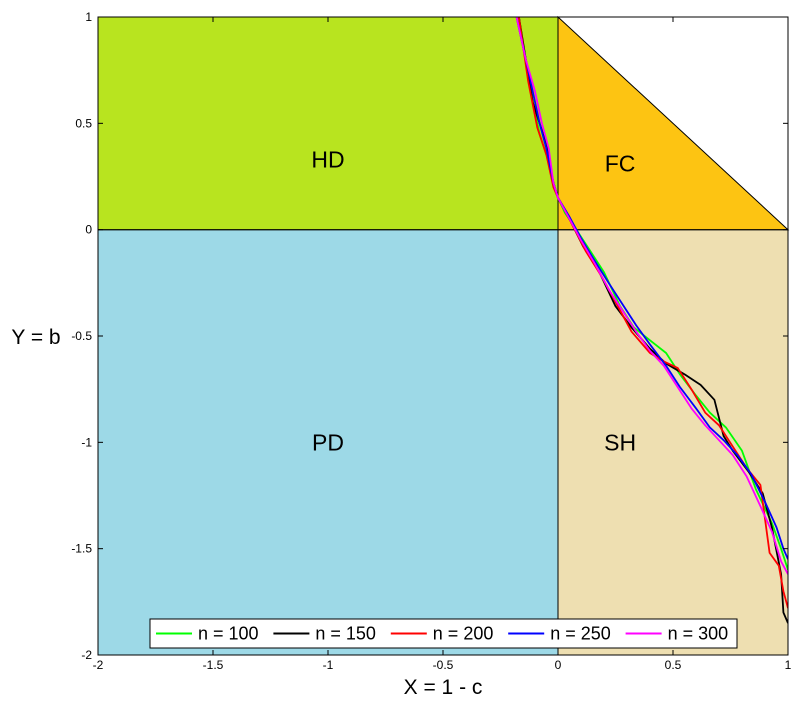  I want to click on x-tick-label: -1, so click(328, 665).